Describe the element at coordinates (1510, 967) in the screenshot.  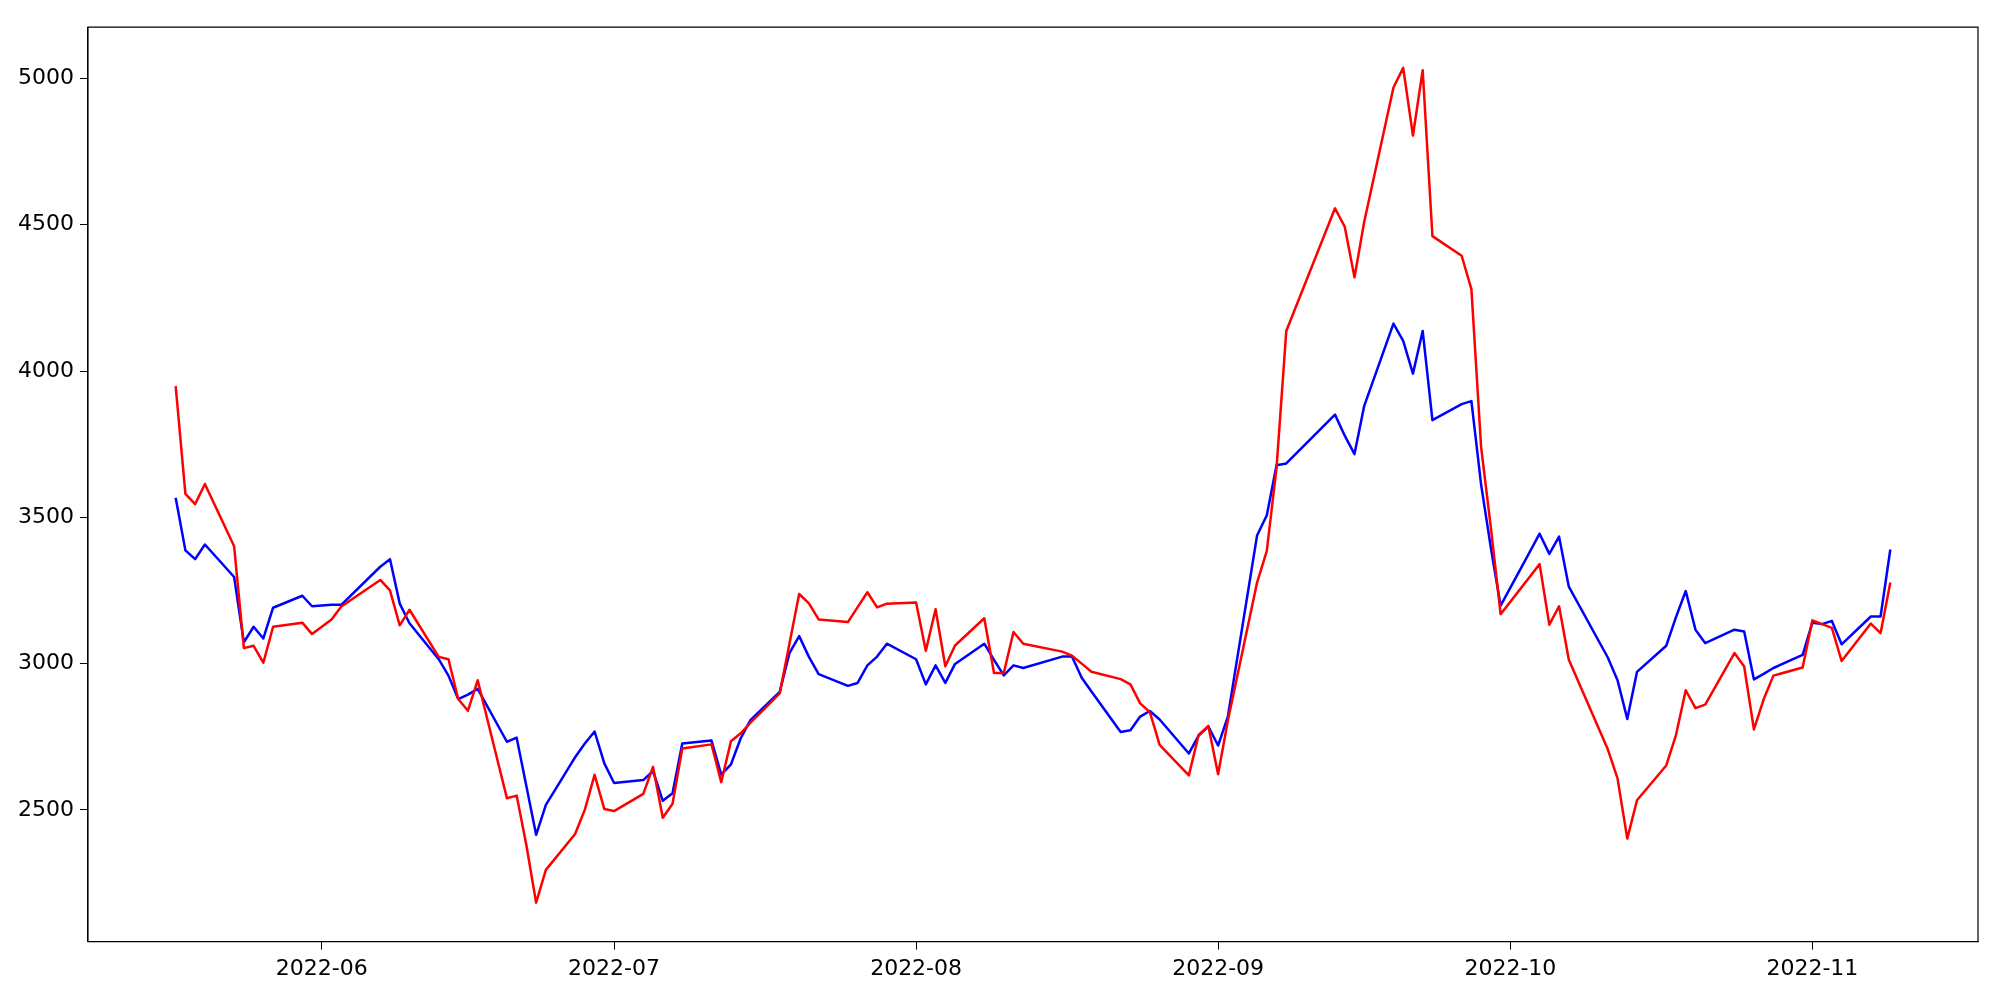
I see `x-tick-label: 2022-10` at that location.